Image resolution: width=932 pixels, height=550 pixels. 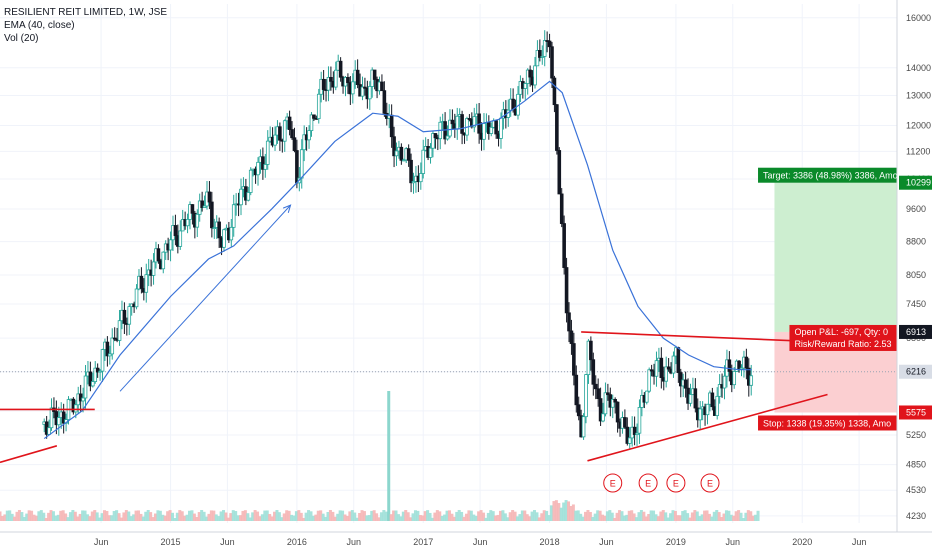 What do you see at coordinates (648, 483) in the screenshot?
I see `earnings-marker: E` at bounding box center [648, 483].